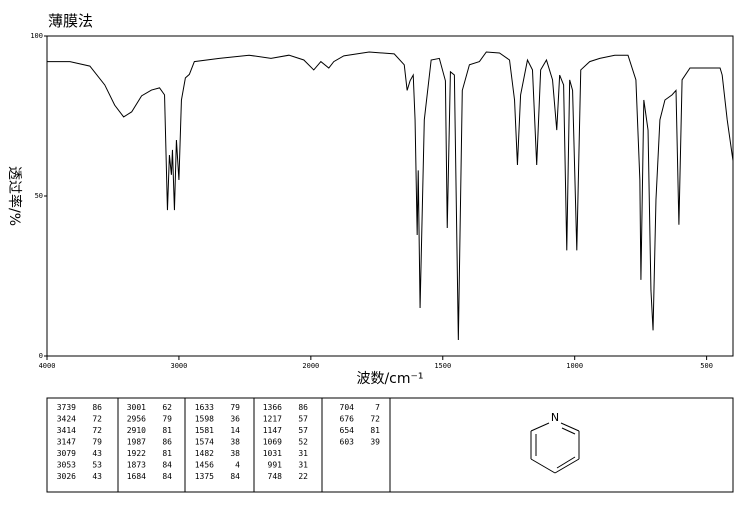 The image size is (738, 510). What do you see at coordinates (136, 407) in the screenshot?
I see `peak-wavenumber: 3001` at bounding box center [136, 407].